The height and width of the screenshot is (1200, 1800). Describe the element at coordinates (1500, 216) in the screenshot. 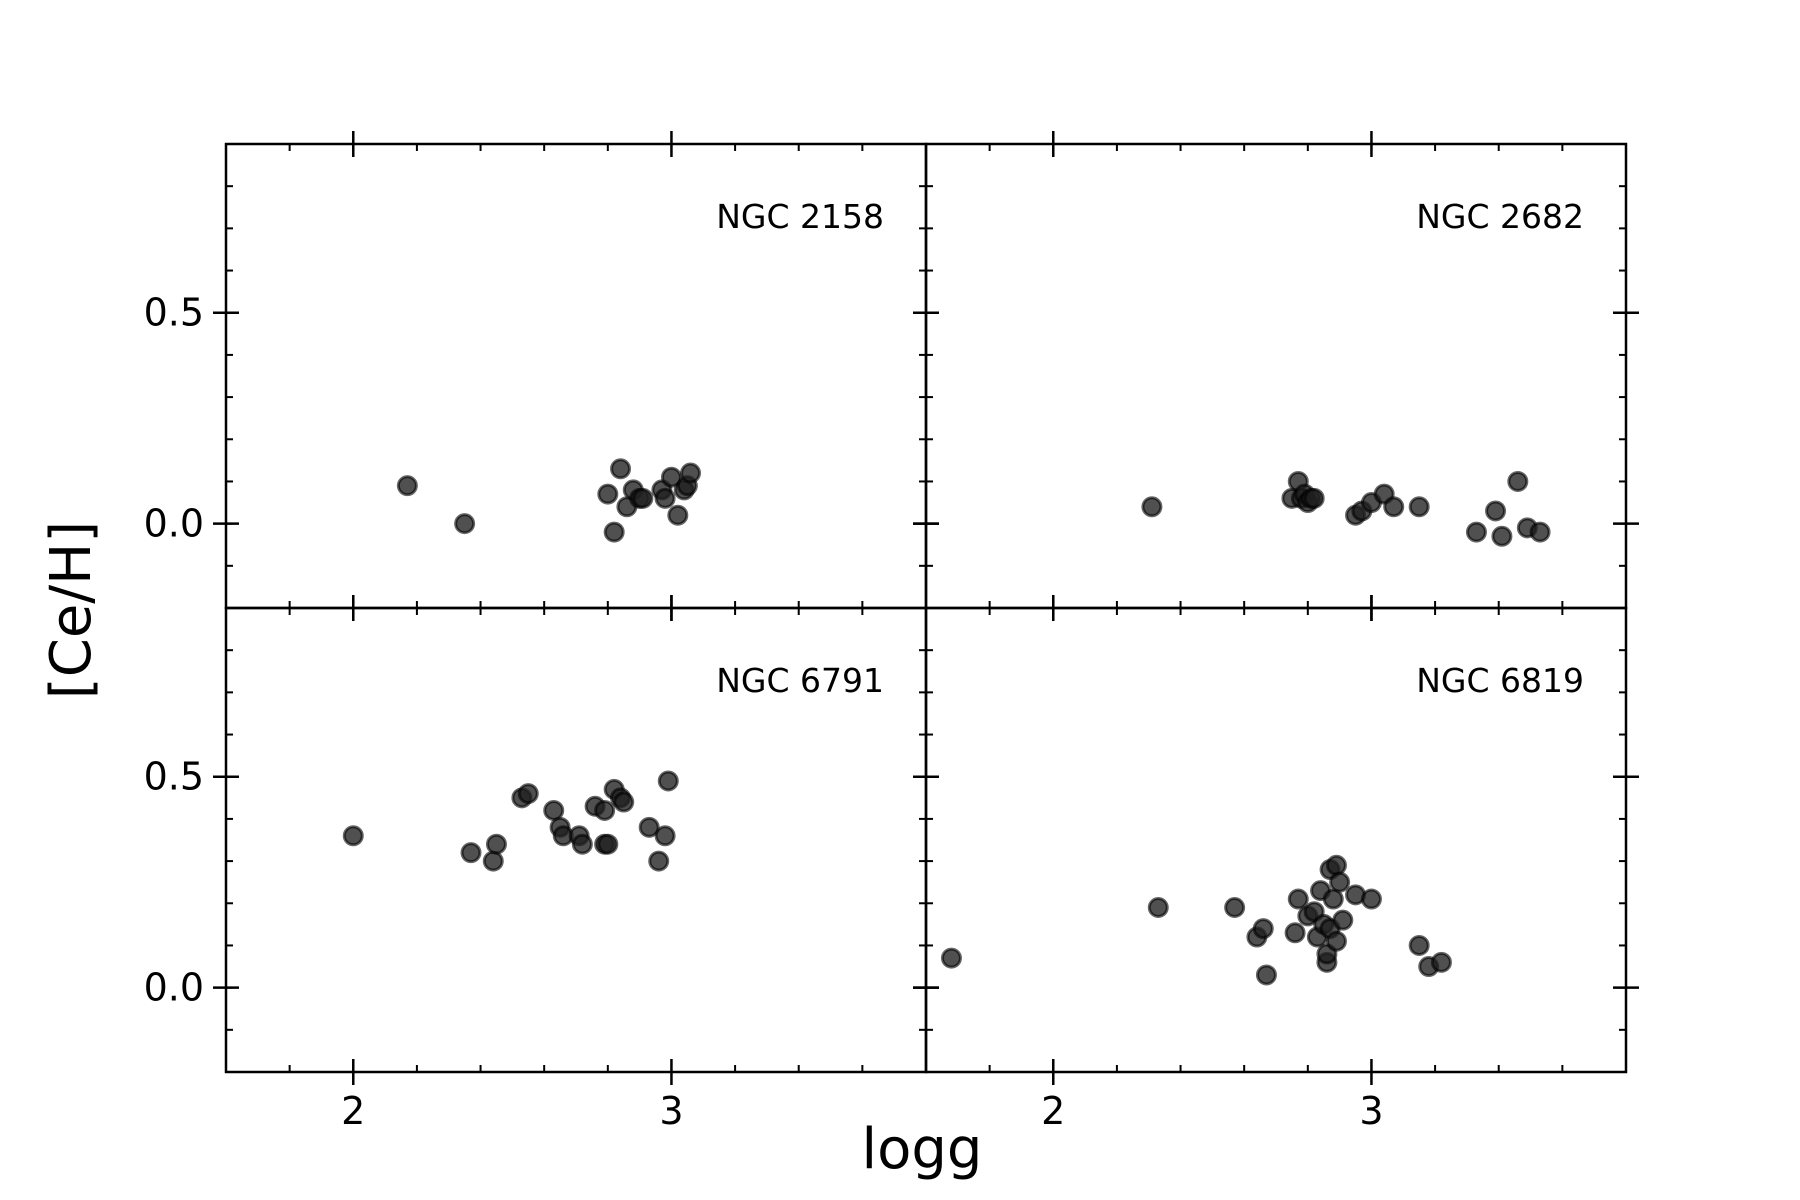

I see `panel-label-ngc-2682: NGC 2682` at that location.